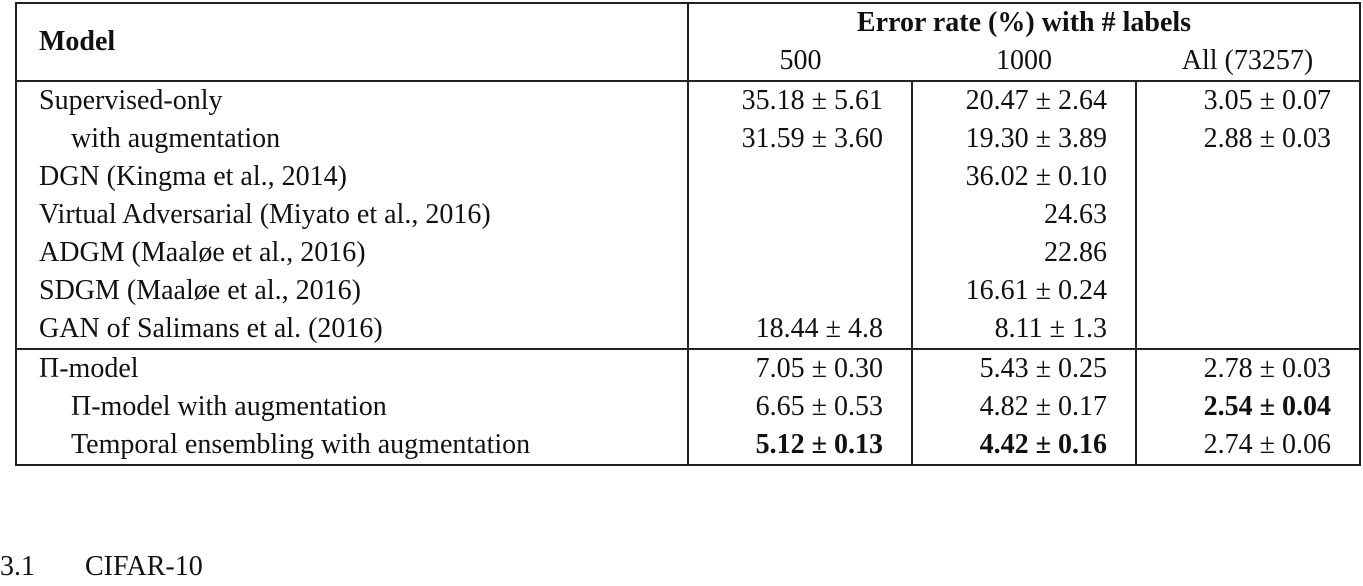 Image resolution: width=1363 pixels, height=586 pixels. Describe the element at coordinates (352, 42) in the screenshot. I see `model-header: Model` at that location.